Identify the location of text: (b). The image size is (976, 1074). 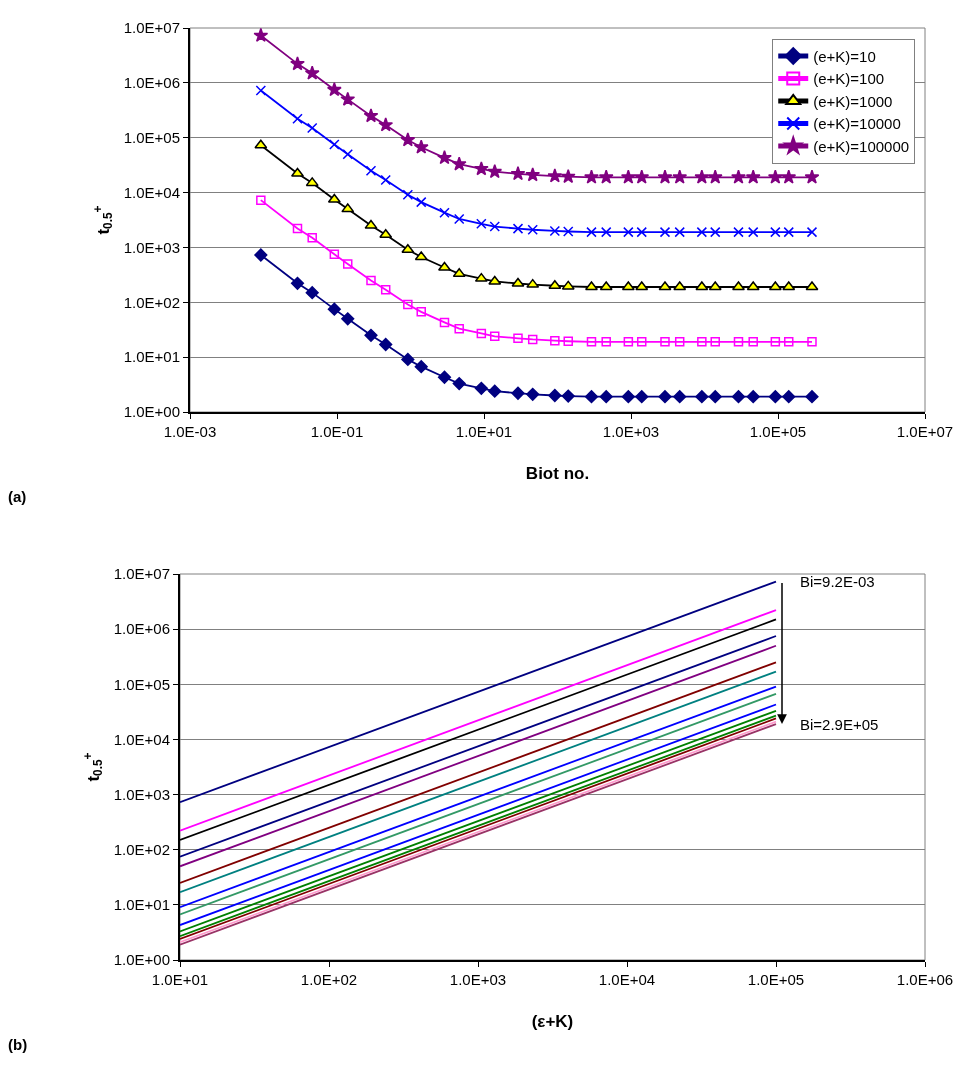
(18, 1044).